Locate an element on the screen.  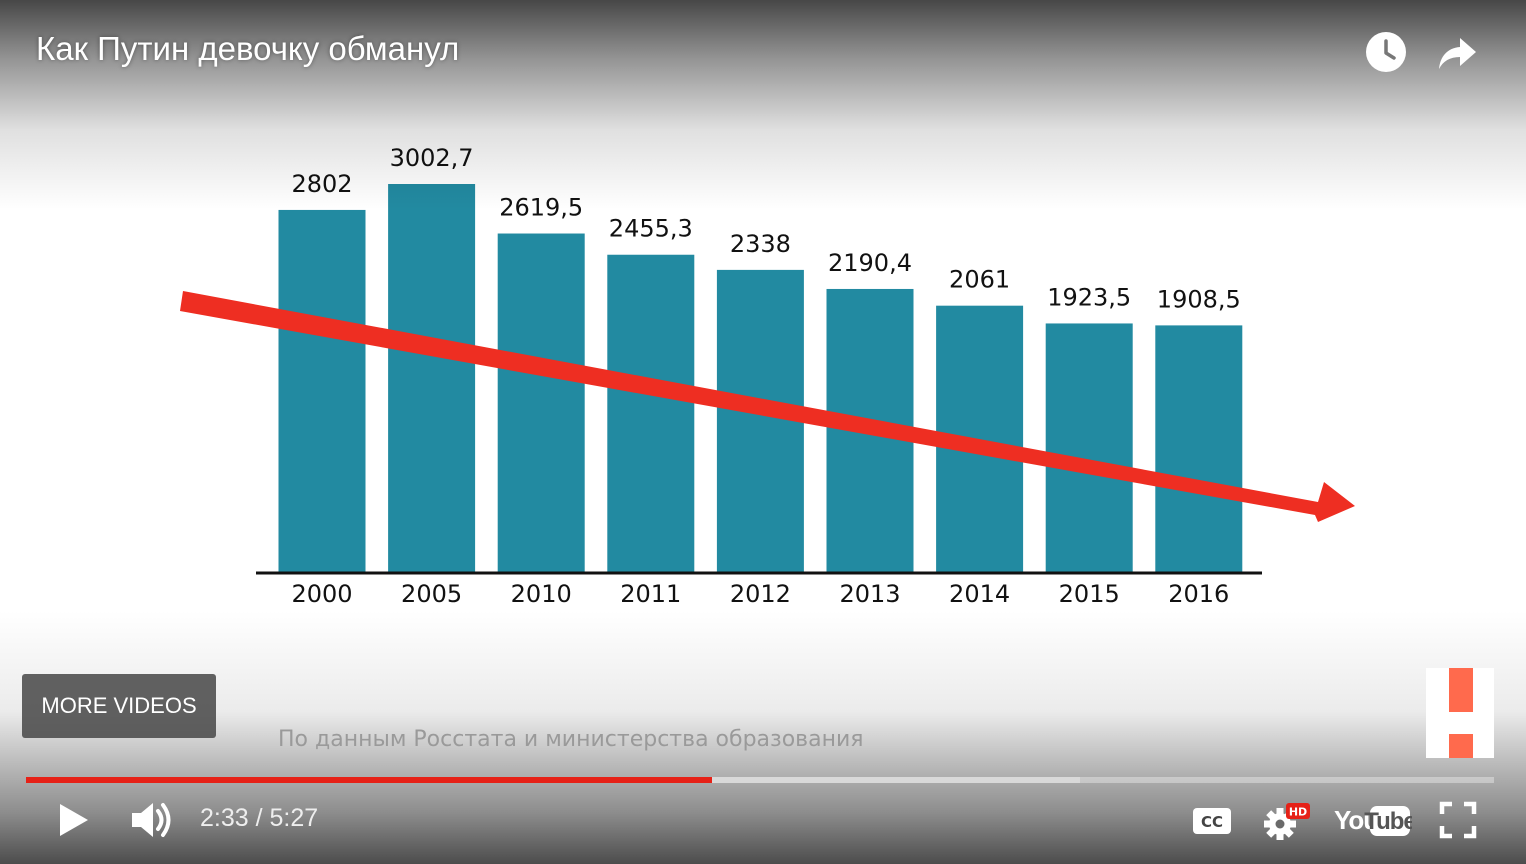
x-tick-label-2015: 2015 is located at coordinates (1089, 594).